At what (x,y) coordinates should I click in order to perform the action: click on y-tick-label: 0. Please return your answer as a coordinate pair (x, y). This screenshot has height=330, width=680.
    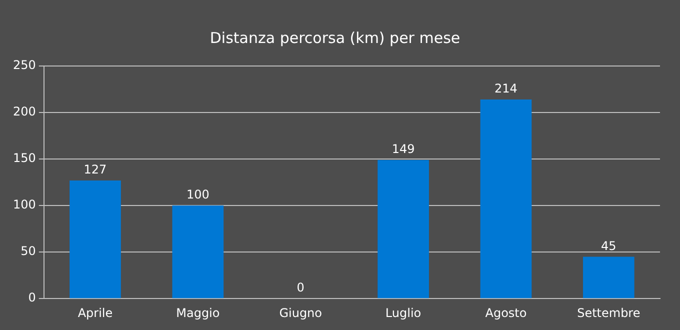
    Looking at the image, I should click on (32, 297).